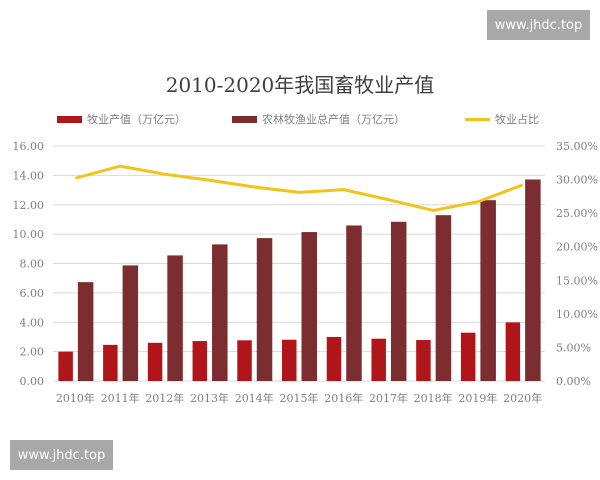 The width and height of the screenshot is (600, 480). I want to click on legend-swatch-total, so click(244, 119).